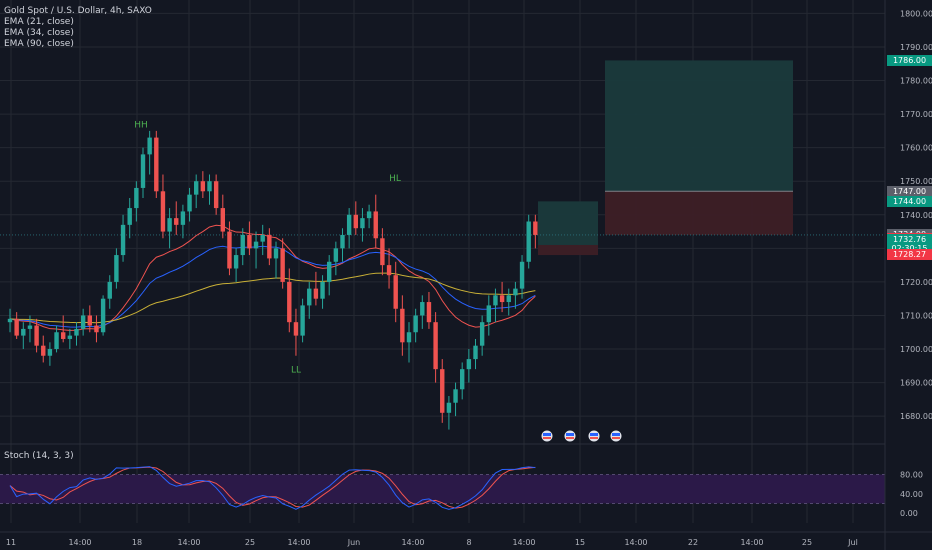 This screenshot has width=932, height=550. Describe the element at coordinates (916, 148) in the screenshot. I see `y-tick-label: 1760.00` at that location.